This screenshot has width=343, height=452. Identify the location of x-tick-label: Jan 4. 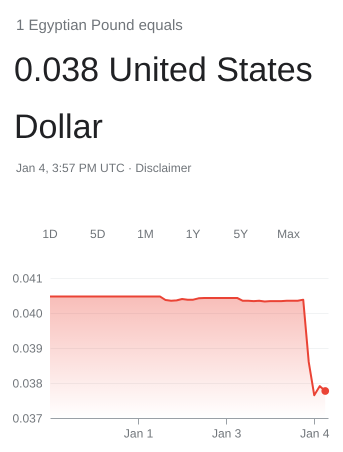
(315, 433).